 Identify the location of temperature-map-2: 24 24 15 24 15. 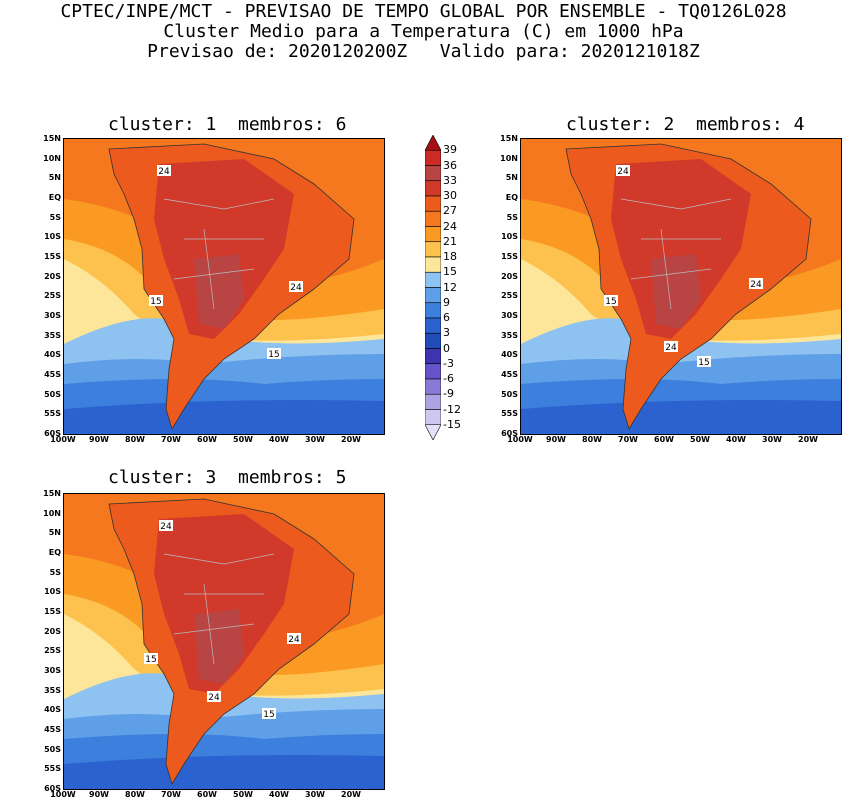
(681, 286).